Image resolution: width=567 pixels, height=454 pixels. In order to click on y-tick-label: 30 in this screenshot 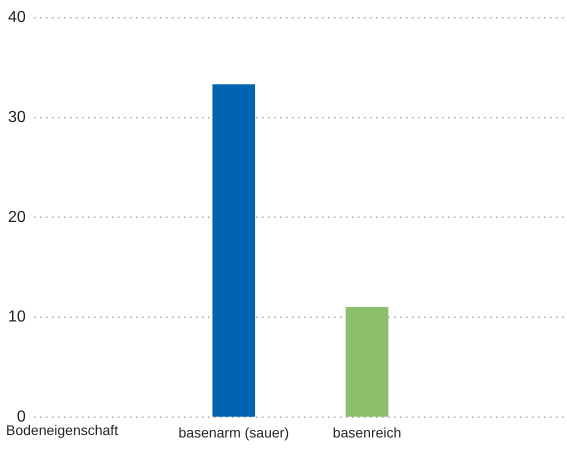, I will do `click(17, 117)`.